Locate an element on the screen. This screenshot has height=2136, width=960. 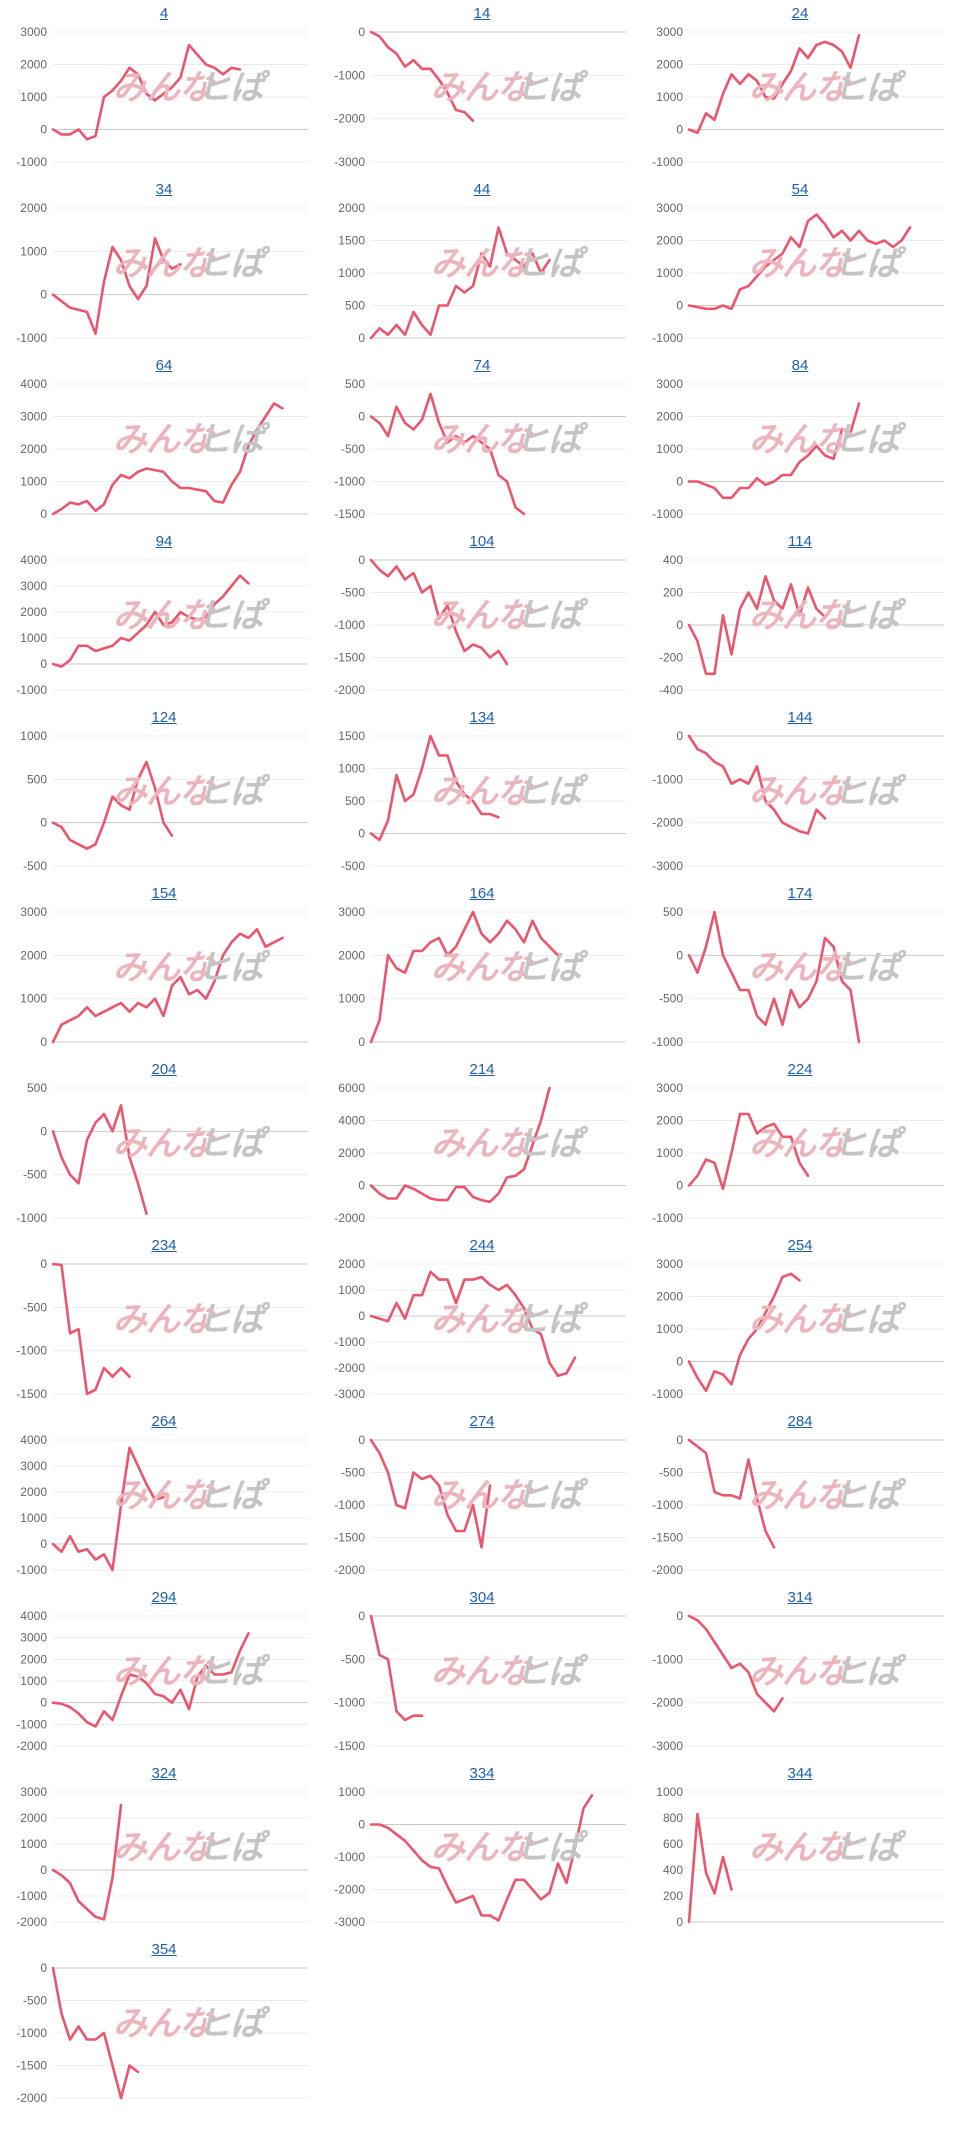
chart-panel-224: 224 3000 2000 1000 0 -1000 みんな ヒぱ is located at coordinates (800, 1144).